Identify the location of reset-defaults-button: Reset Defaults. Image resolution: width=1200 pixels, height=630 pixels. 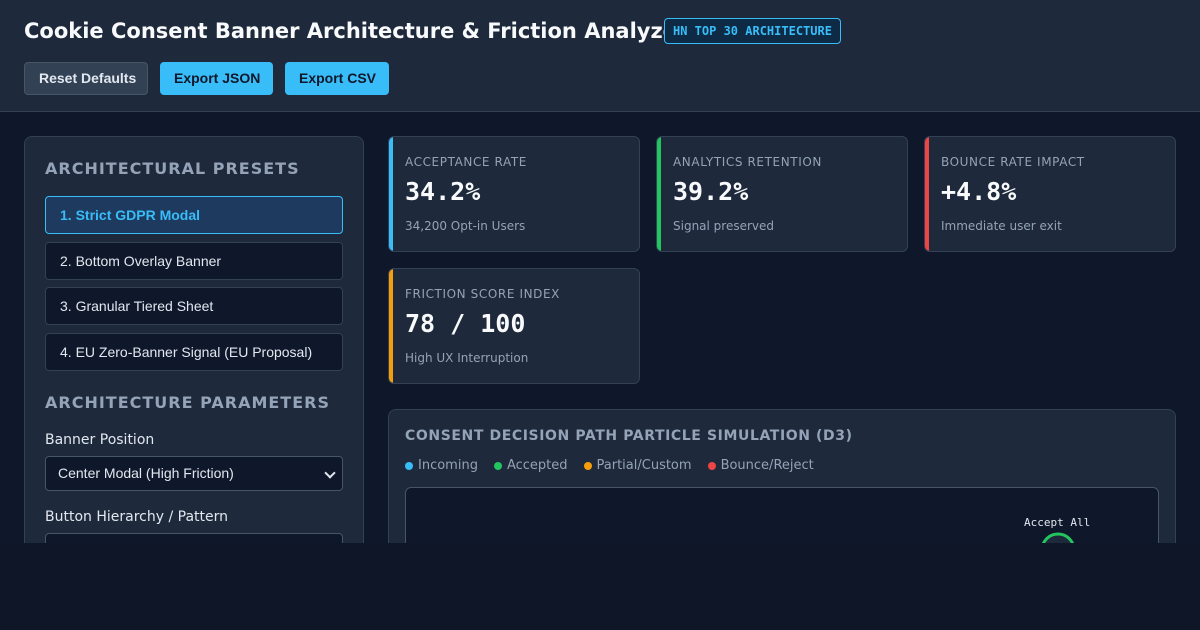
(86, 78).